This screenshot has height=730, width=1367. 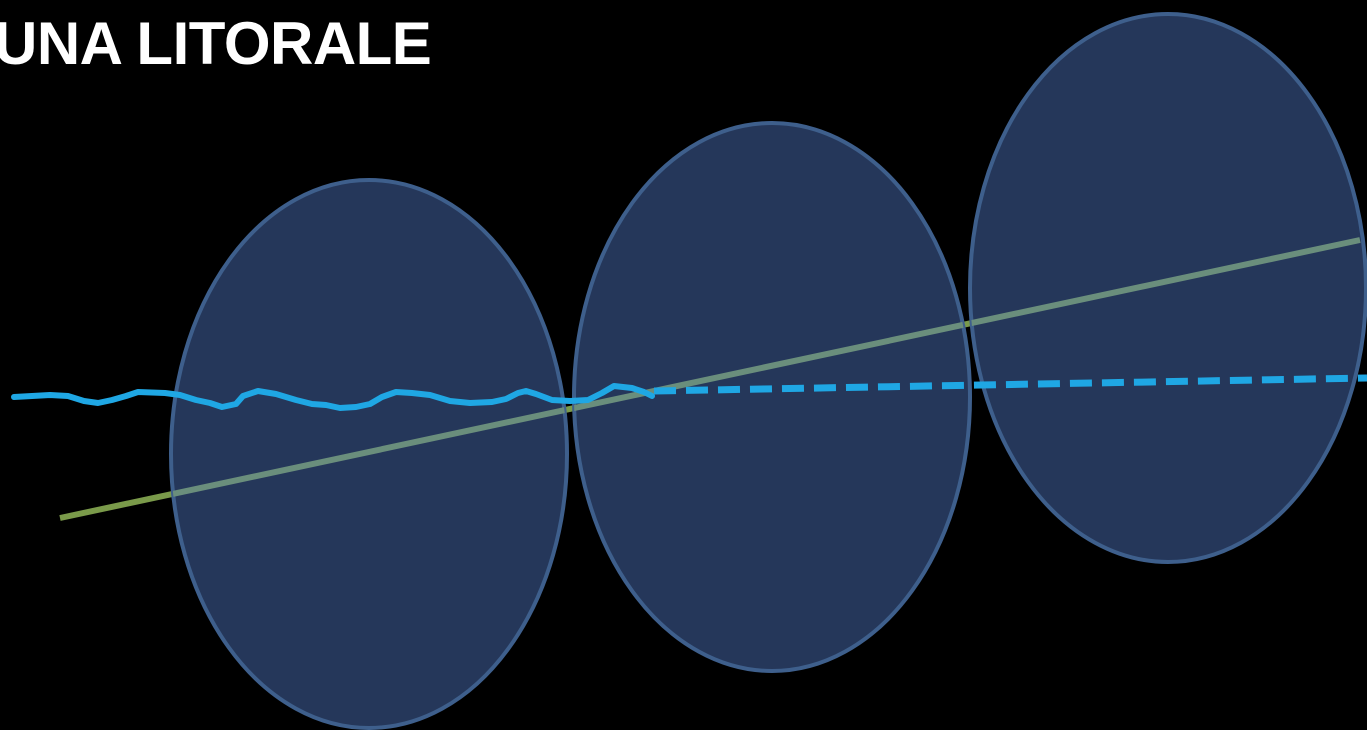 I want to click on coastline-dashed, so click(x=1010, y=384).